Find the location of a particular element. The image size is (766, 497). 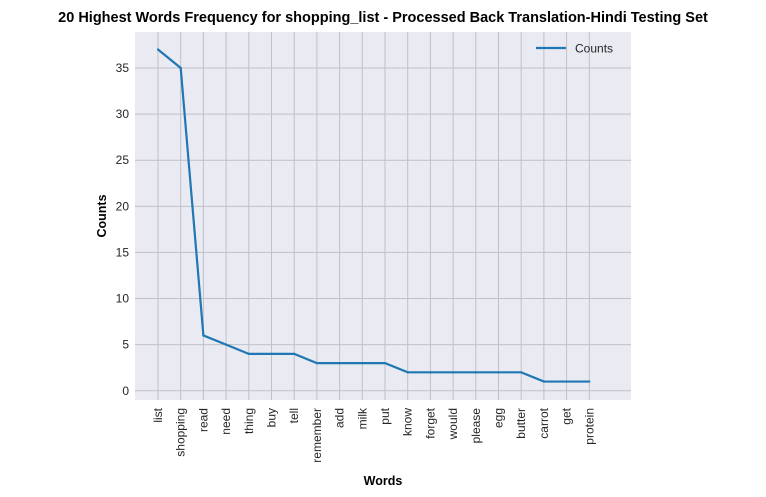

data-point-carrot is located at coordinates (544, 381).